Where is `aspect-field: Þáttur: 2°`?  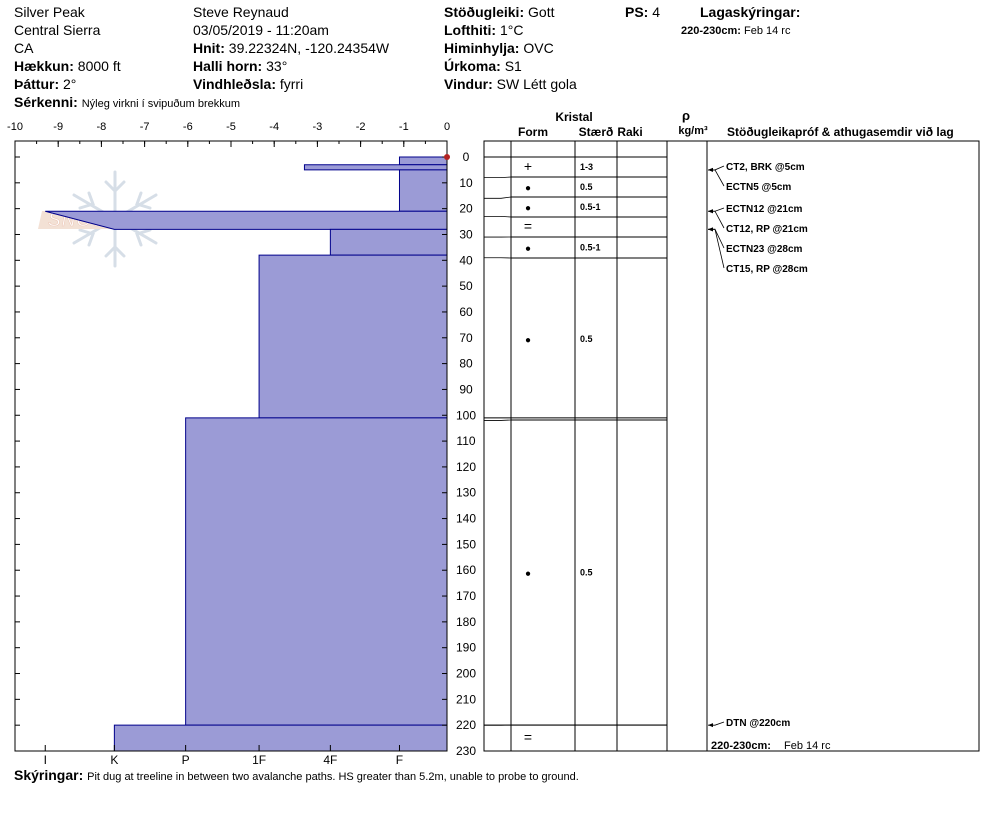 aspect-field: Þáttur: 2° is located at coordinates (45, 84).